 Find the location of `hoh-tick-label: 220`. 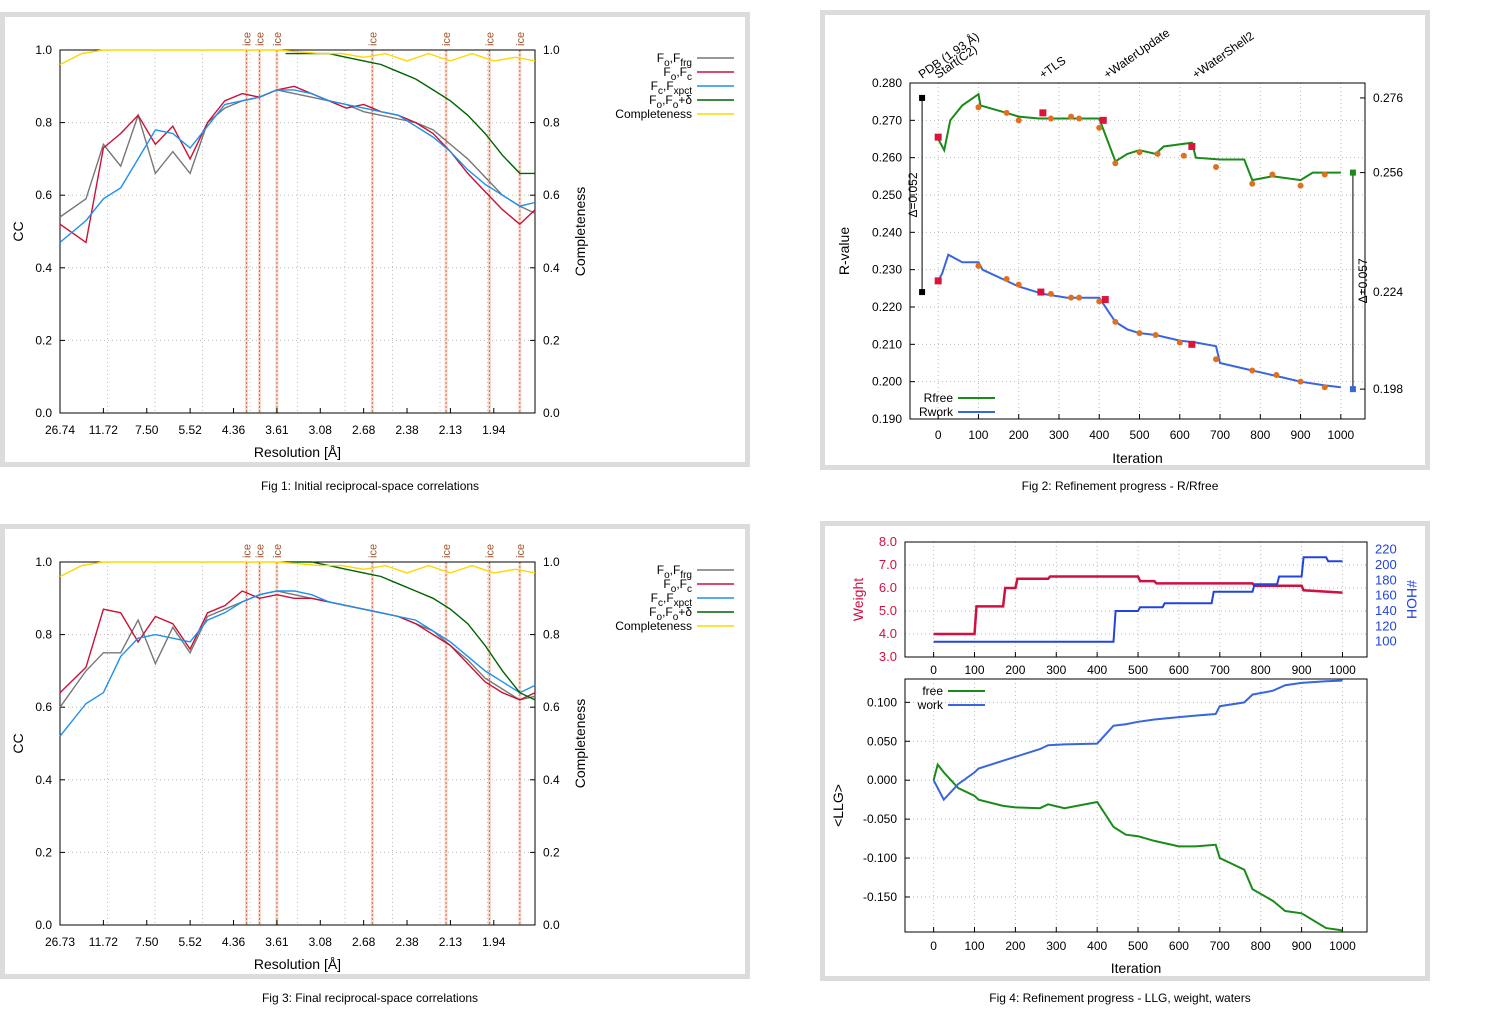

hoh-tick-label: 220 is located at coordinates (1386, 549).